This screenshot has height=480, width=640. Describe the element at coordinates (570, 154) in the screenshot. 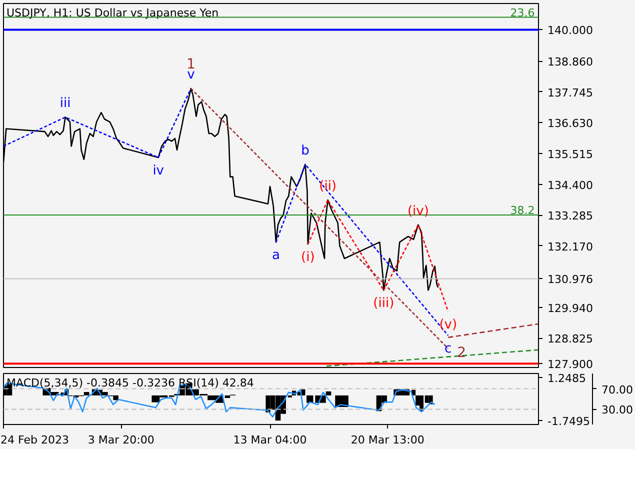

I see `y-tick-label: 135.515` at that location.